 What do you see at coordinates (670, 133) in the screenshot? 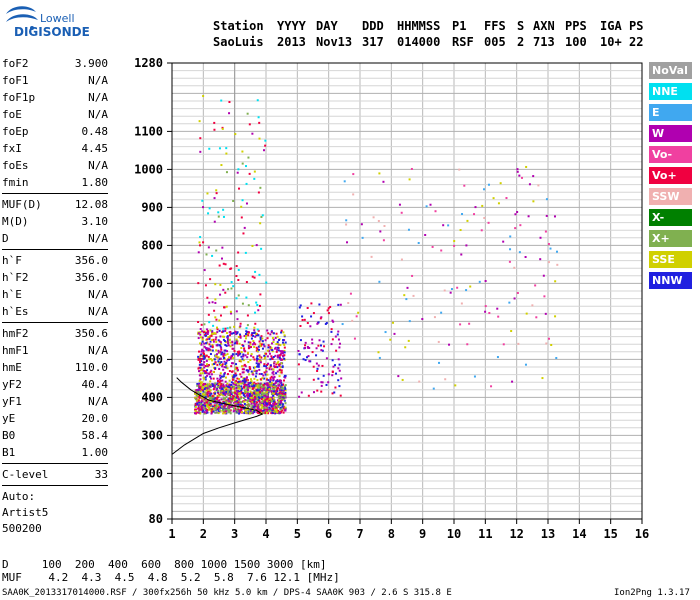
I see `legend-item: W` at bounding box center [670, 133].